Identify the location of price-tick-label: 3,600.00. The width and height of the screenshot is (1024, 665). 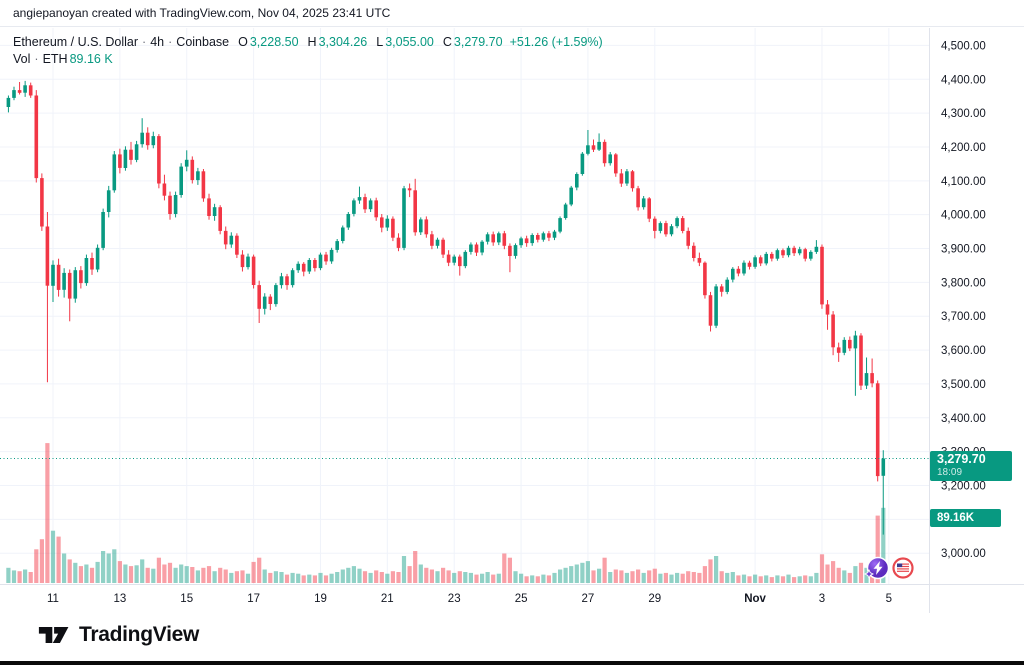
(963, 351).